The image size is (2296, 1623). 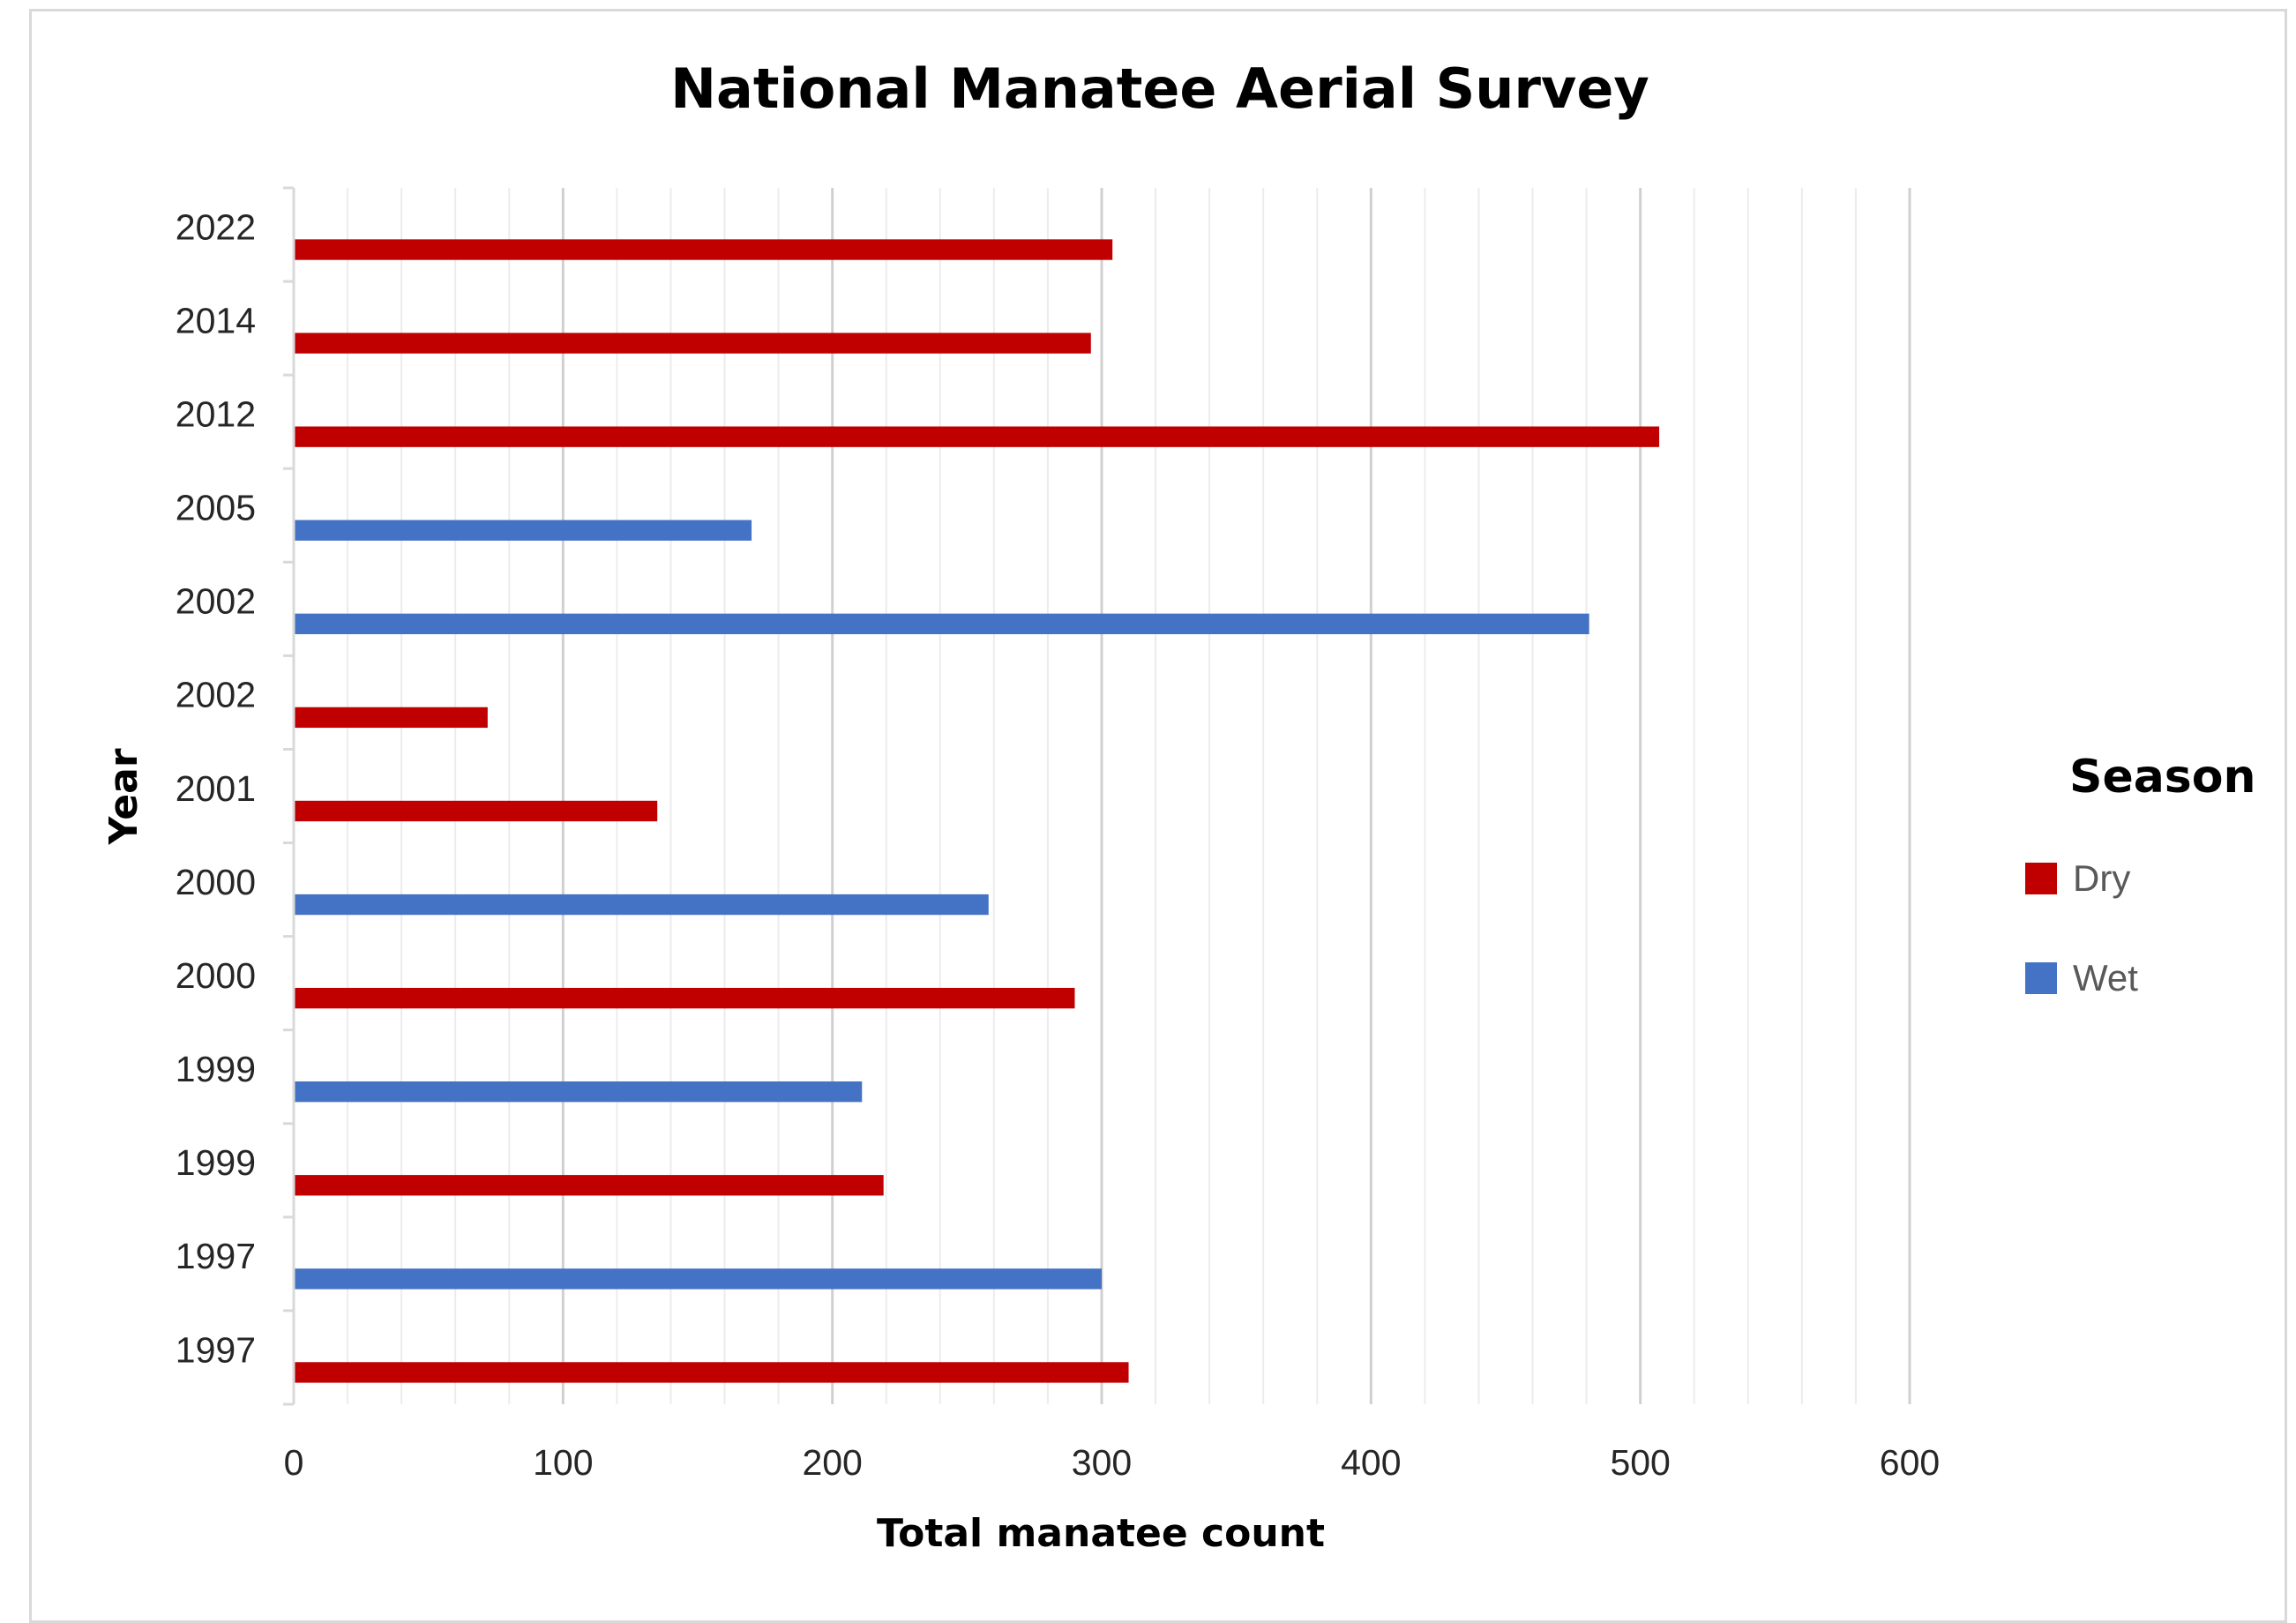 What do you see at coordinates (1371, 1462) in the screenshot?
I see `x-tick-label: 400` at bounding box center [1371, 1462].